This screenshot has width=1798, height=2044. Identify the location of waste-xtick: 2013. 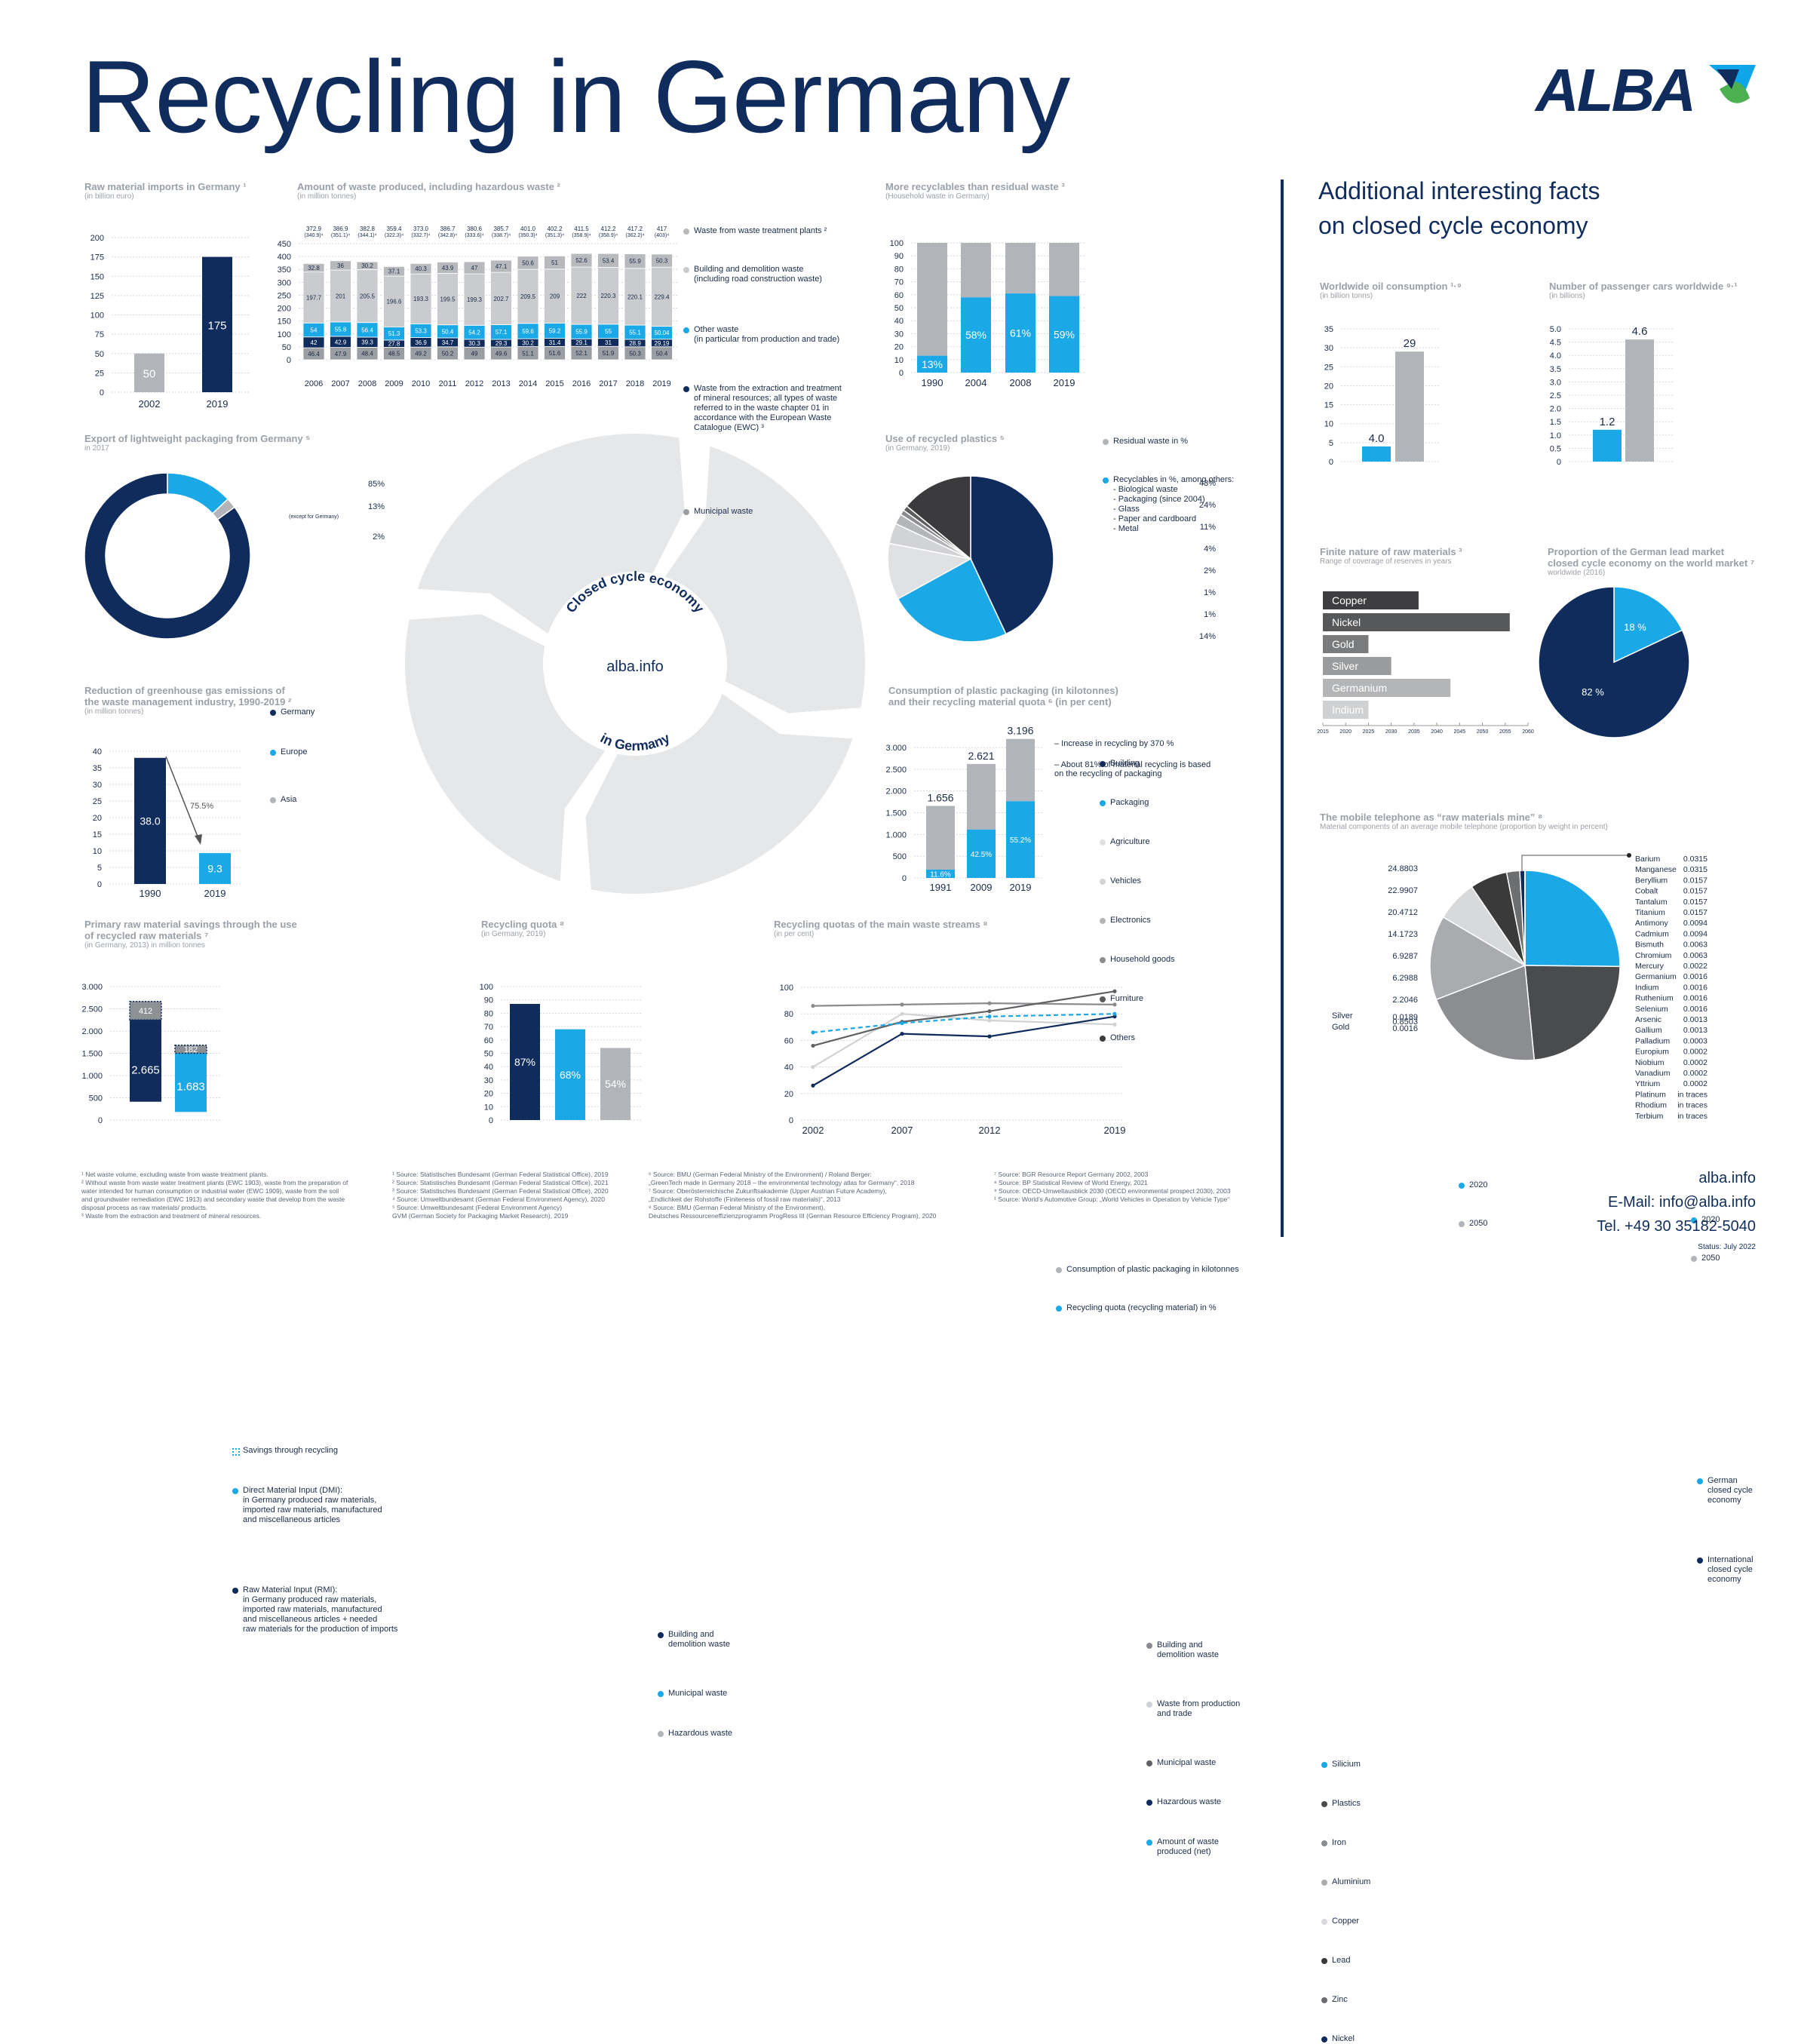
(501, 383).